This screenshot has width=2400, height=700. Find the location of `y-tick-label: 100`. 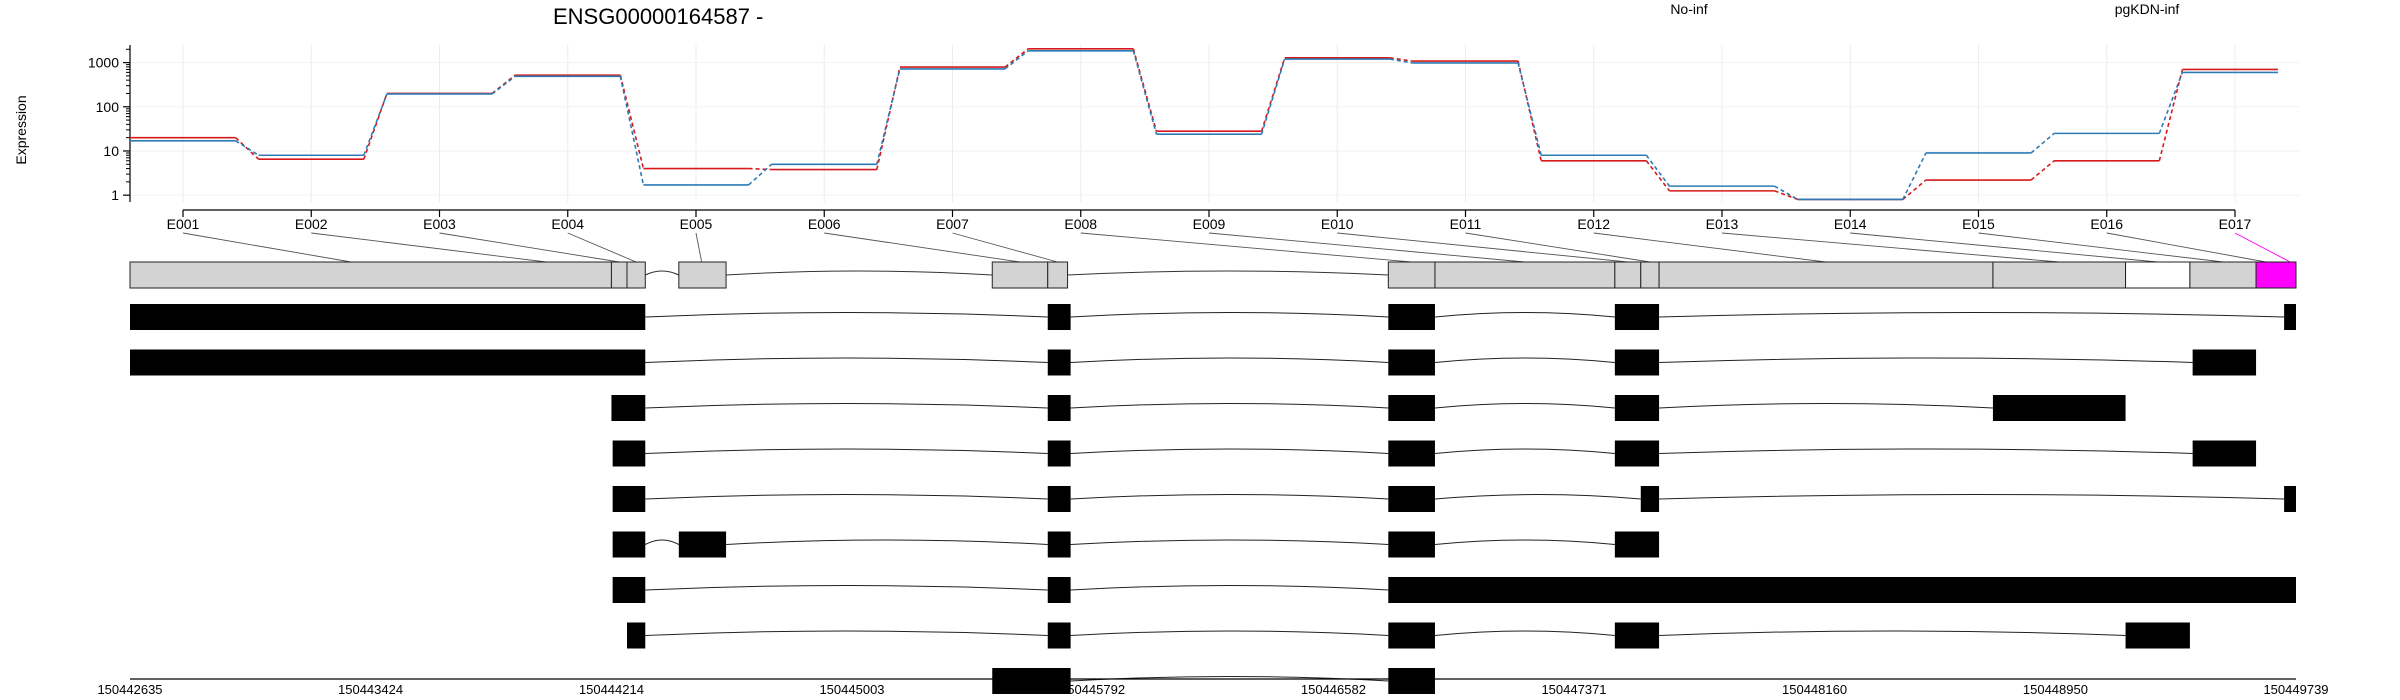

y-tick-label: 100 is located at coordinates (108, 107).